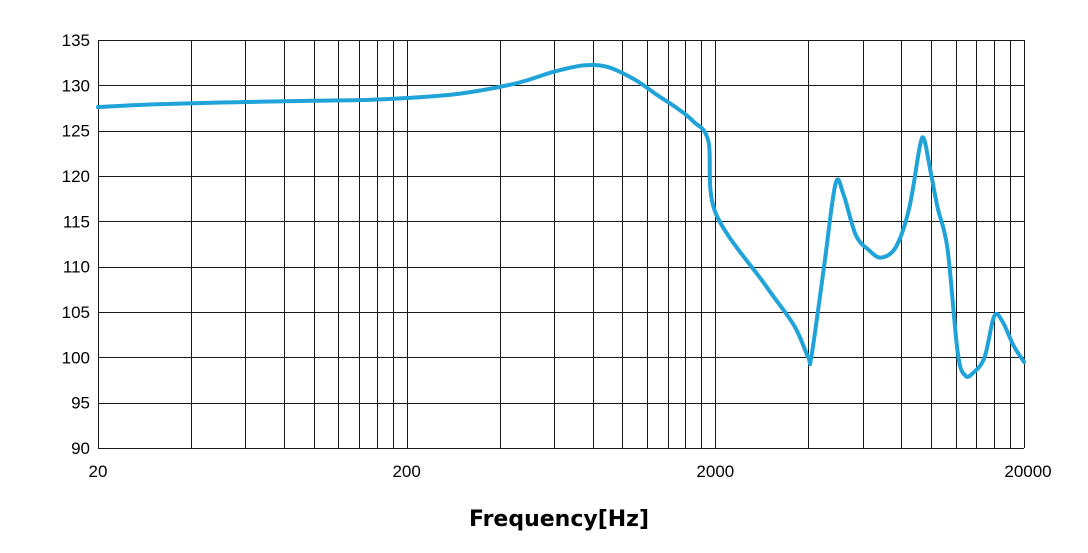  Describe the element at coordinates (76, 131) in the screenshot. I see `y-tick-label: 125` at that location.